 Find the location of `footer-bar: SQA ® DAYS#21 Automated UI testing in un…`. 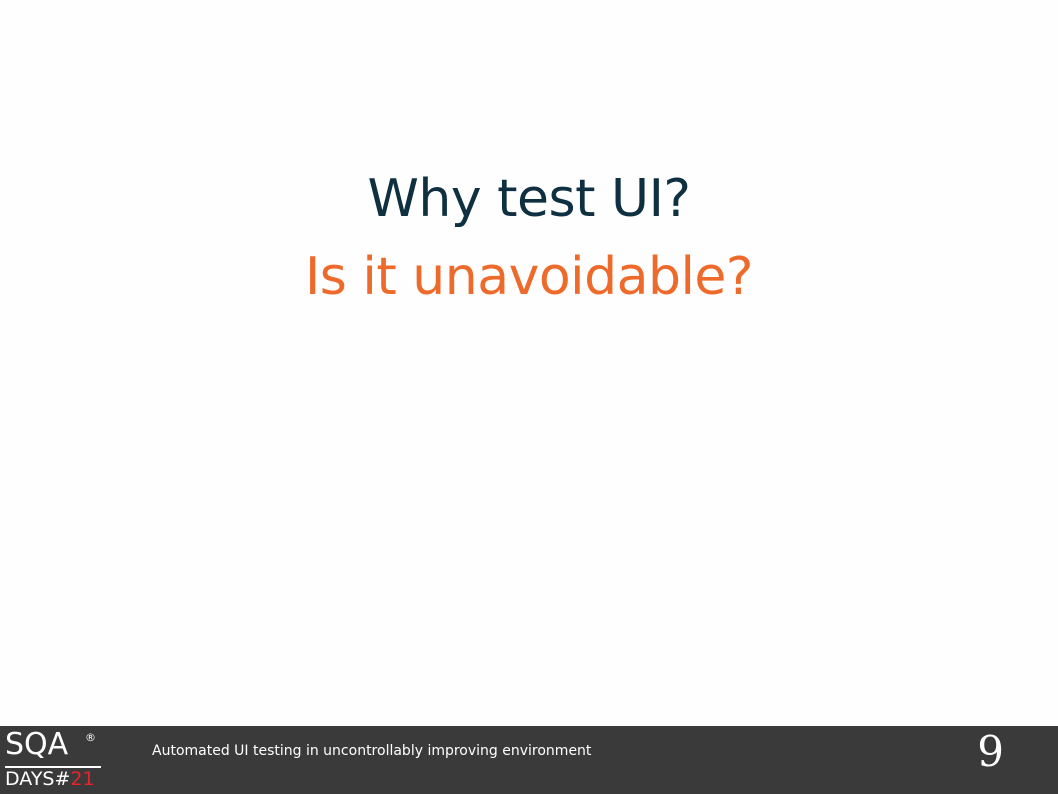

footer-bar: SQA ® DAYS#21 Automated UI testing in un… is located at coordinates (529, 760).